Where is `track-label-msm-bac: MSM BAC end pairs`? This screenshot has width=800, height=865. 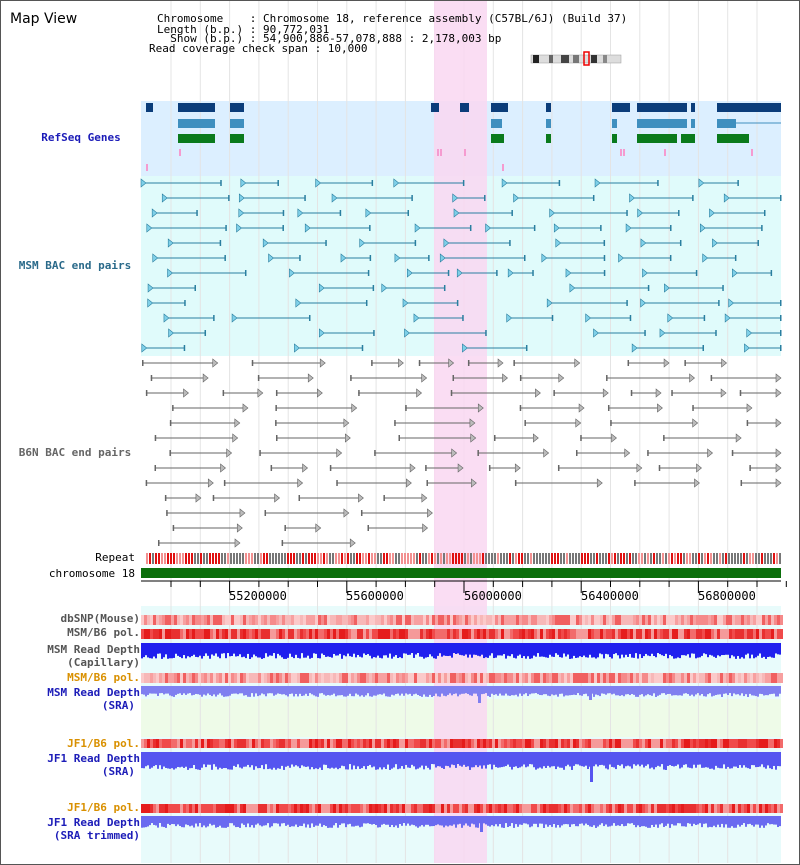 track-label-msm-bac: MSM BAC end pairs is located at coordinates (75, 265).